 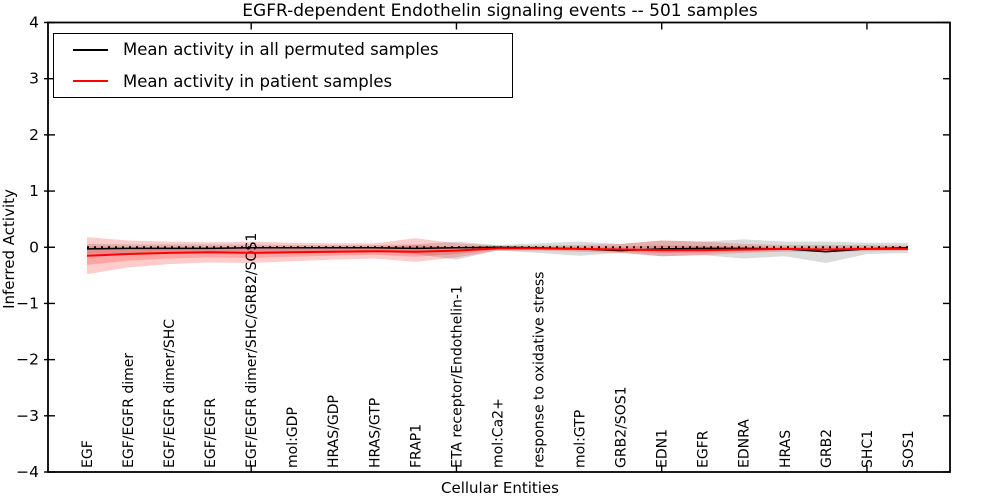 I want to click on y-tick-label: 0, so click(x=34, y=247).